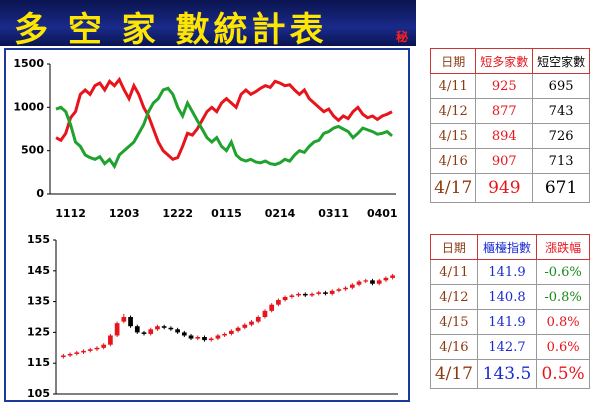 Image resolution: width=600 pixels, height=406 pixels. Describe the element at coordinates (402, 37) in the screenshot. I see `badge: 秘` at that location.